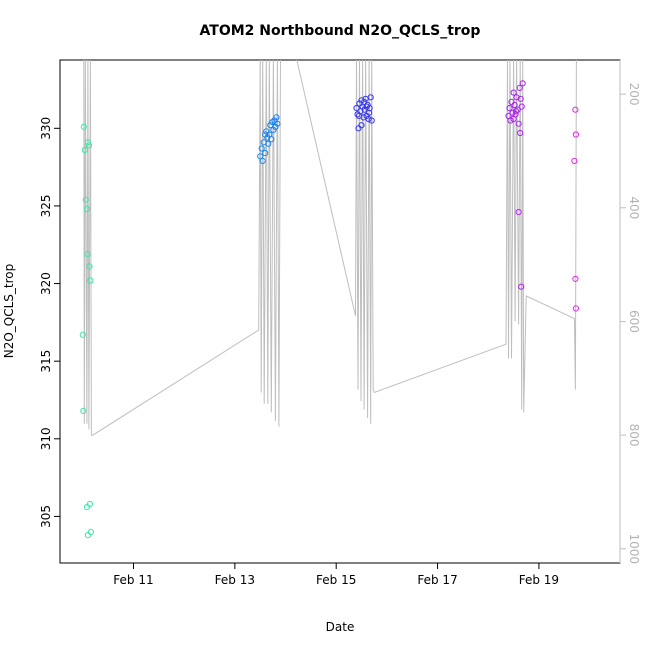 The width and height of the screenshot is (650, 650). What do you see at coordinates (634, 94) in the screenshot?
I see `right-y-tick-label: 200` at bounding box center [634, 94].